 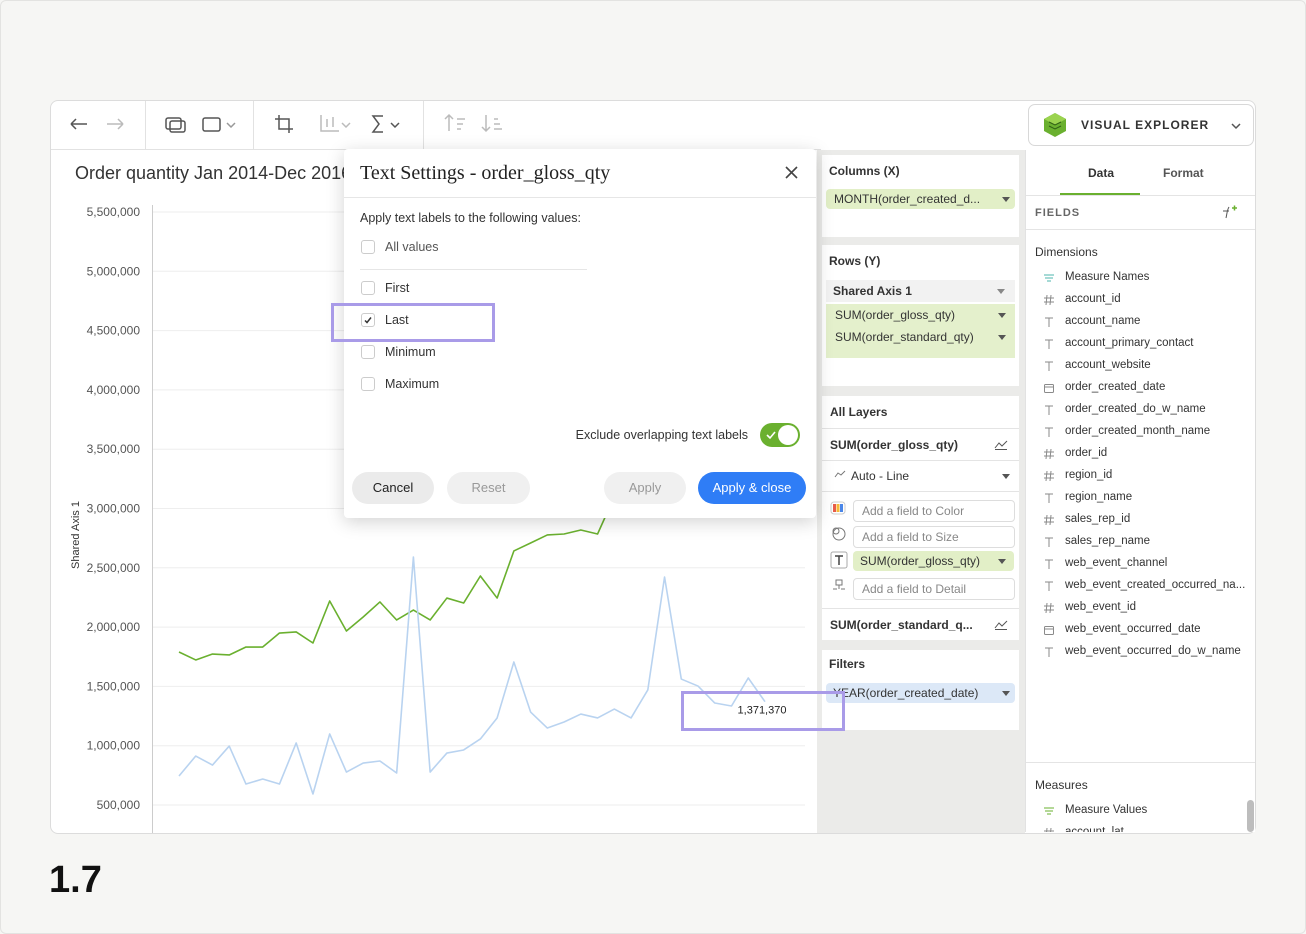 What do you see at coordinates (791, 172) in the screenshot?
I see `close-button` at bounding box center [791, 172].